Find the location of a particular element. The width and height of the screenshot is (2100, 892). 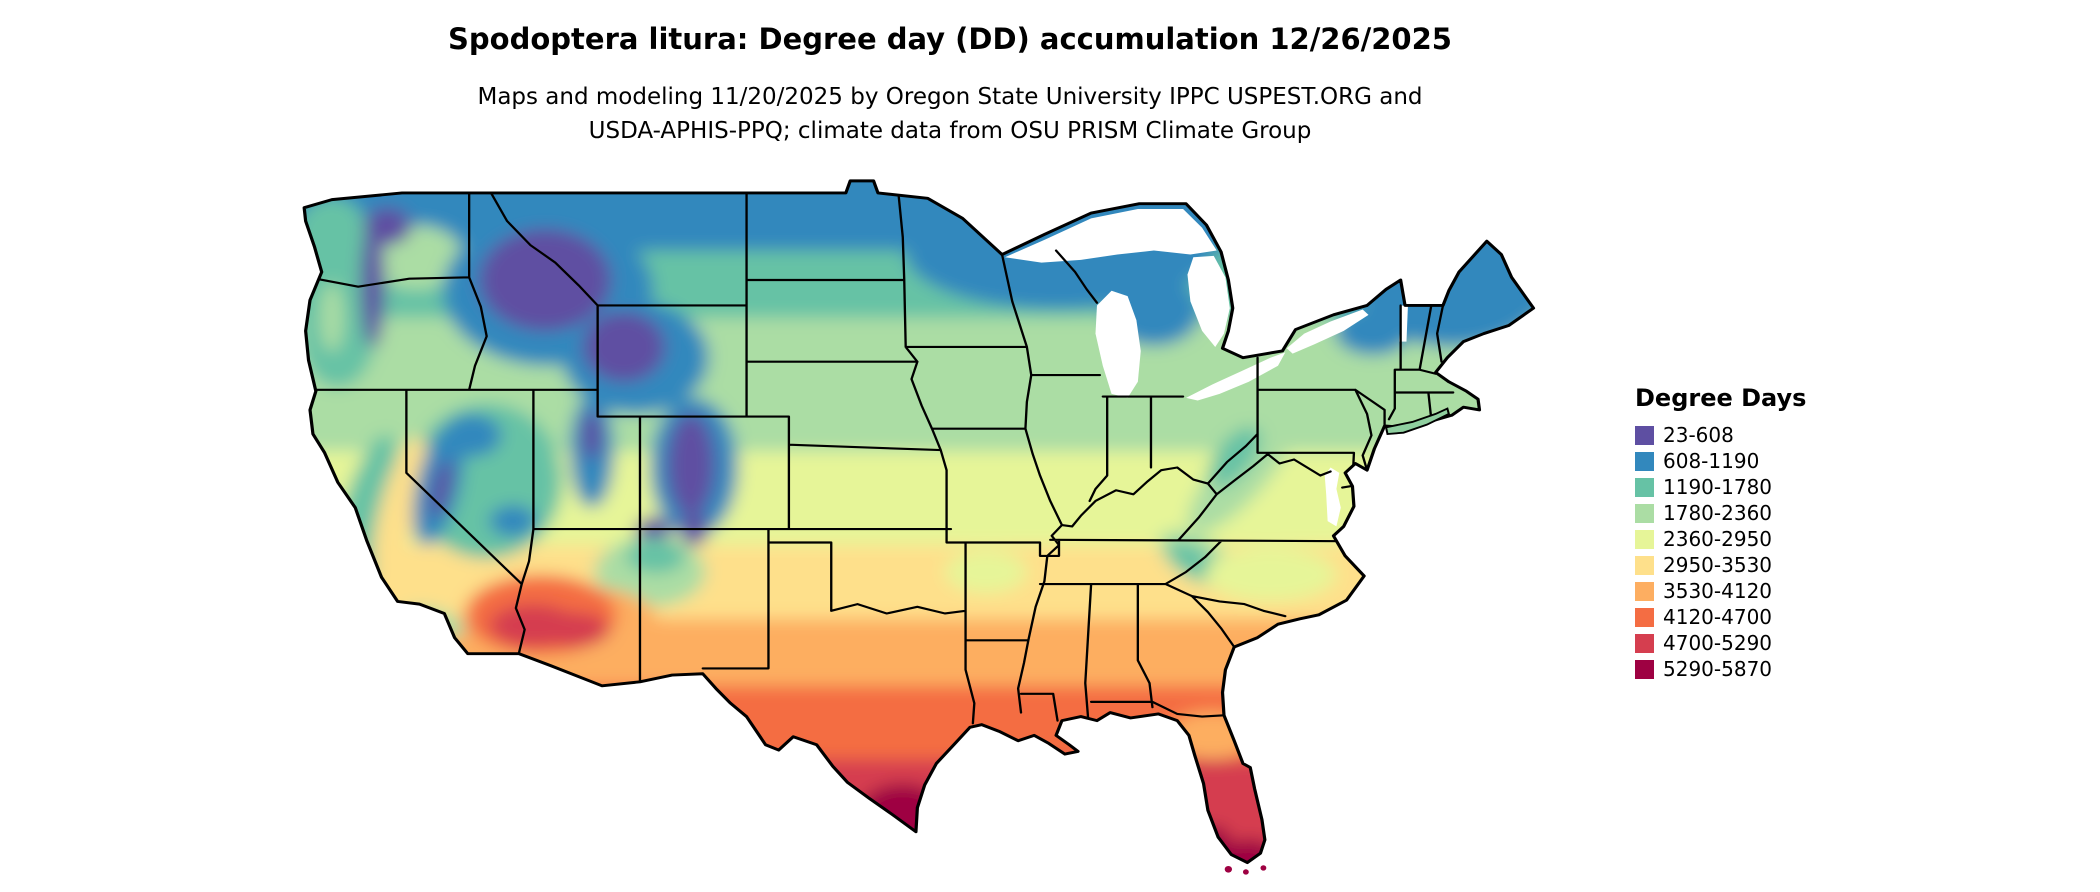

legend-label: 5290-5870 is located at coordinates (1718, 669).